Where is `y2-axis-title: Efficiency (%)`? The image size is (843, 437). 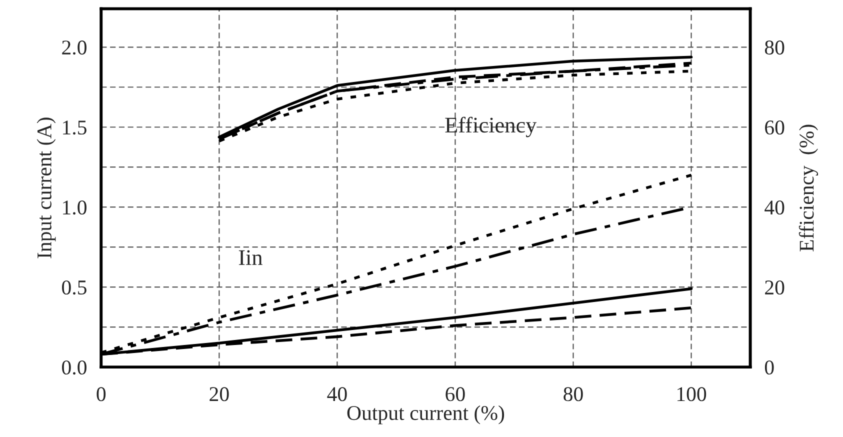 y2-axis-title: Efficiency (%) is located at coordinates (808, 188).